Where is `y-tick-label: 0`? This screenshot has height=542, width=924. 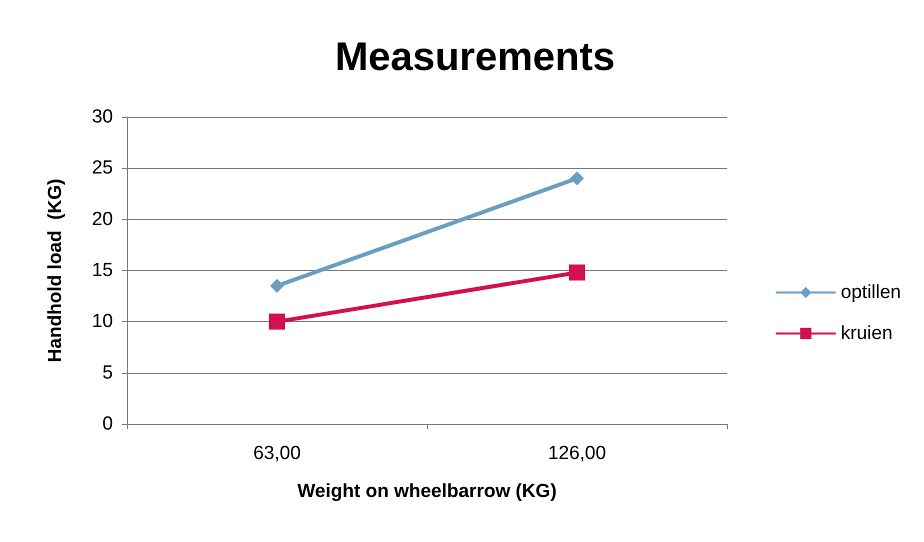 y-tick-label: 0 is located at coordinates (107, 424).